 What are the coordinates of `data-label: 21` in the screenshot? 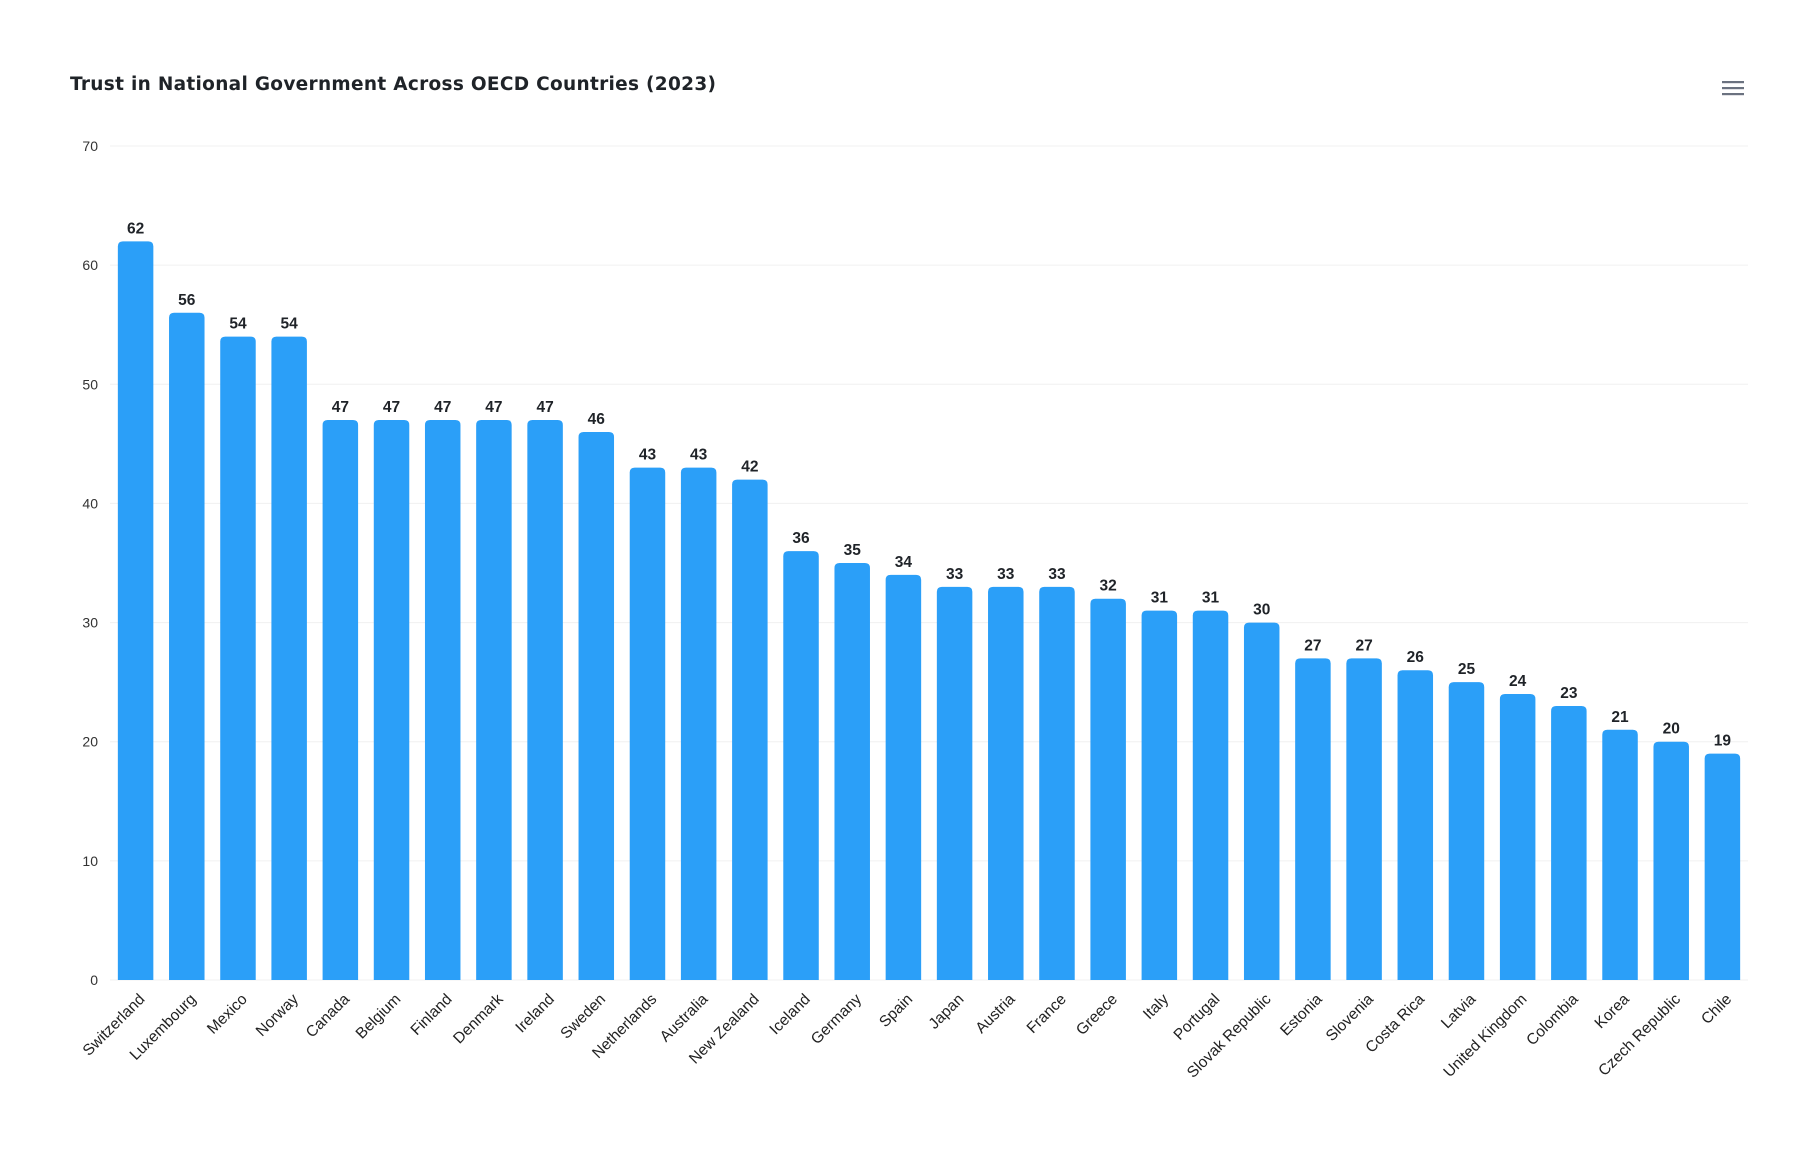 It's located at (1620, 717).